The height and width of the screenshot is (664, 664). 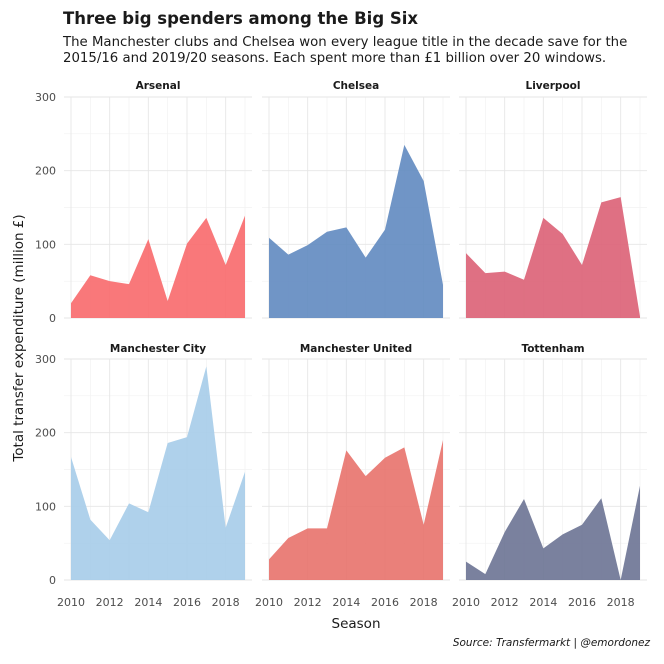 I want to click on chart-title: Three big spenders among the Big Six, so click(x=241, y=18).